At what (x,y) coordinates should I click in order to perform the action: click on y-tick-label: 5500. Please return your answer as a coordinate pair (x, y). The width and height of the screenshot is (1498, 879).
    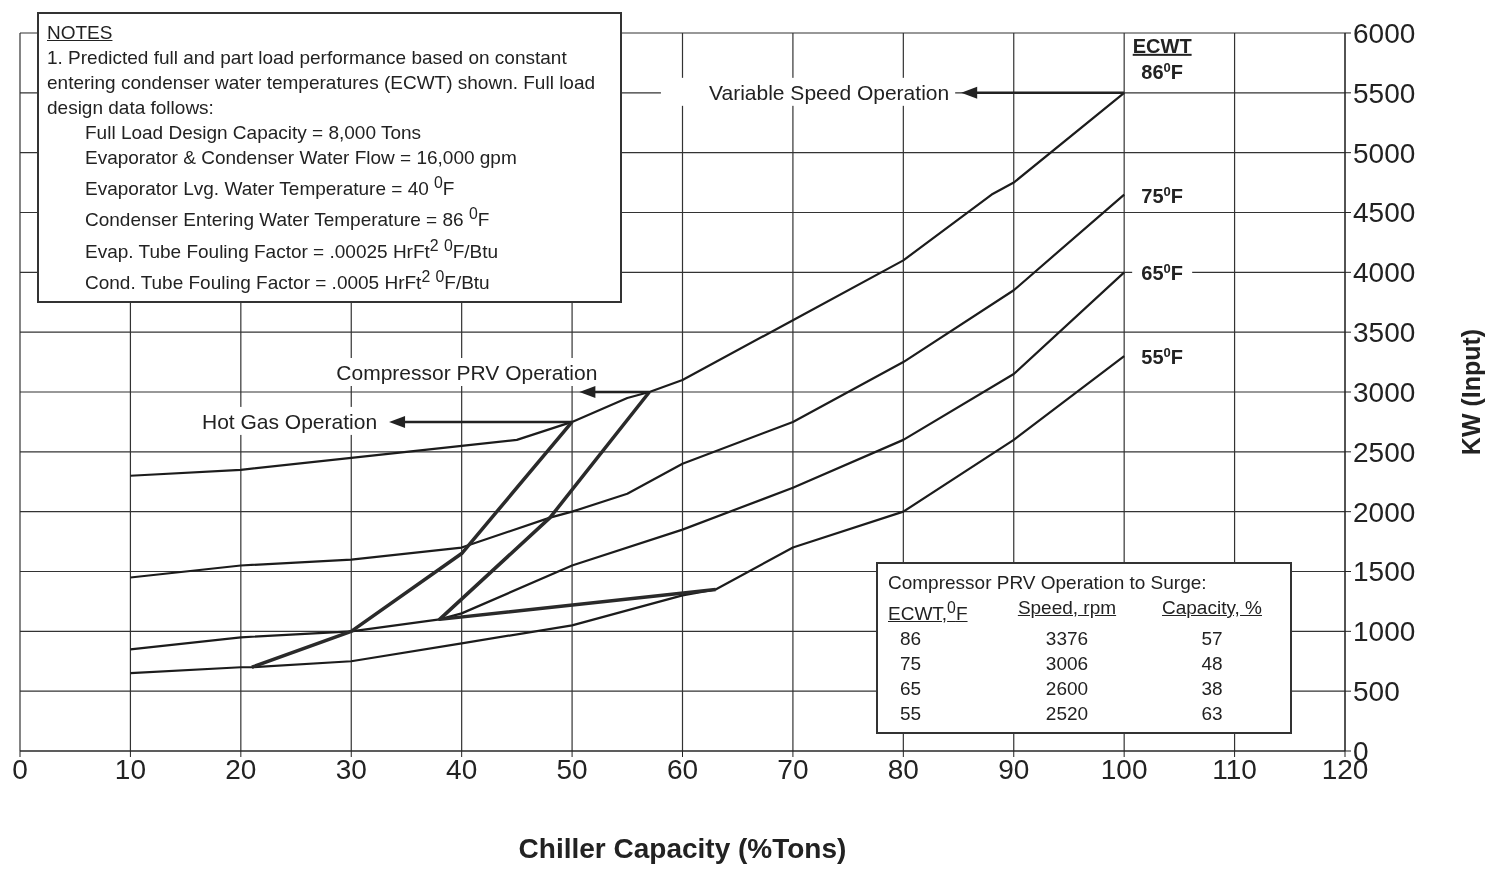
    Looking at the image, I should click on (1384, 93).